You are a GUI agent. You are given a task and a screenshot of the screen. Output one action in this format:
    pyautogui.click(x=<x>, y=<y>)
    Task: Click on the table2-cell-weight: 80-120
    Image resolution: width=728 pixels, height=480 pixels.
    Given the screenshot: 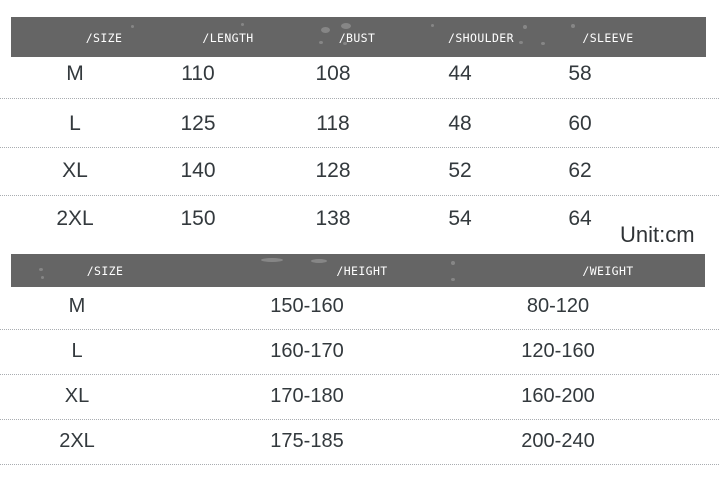 What is the action you would take?
    pyautogui.click(x=558, y=306)
    